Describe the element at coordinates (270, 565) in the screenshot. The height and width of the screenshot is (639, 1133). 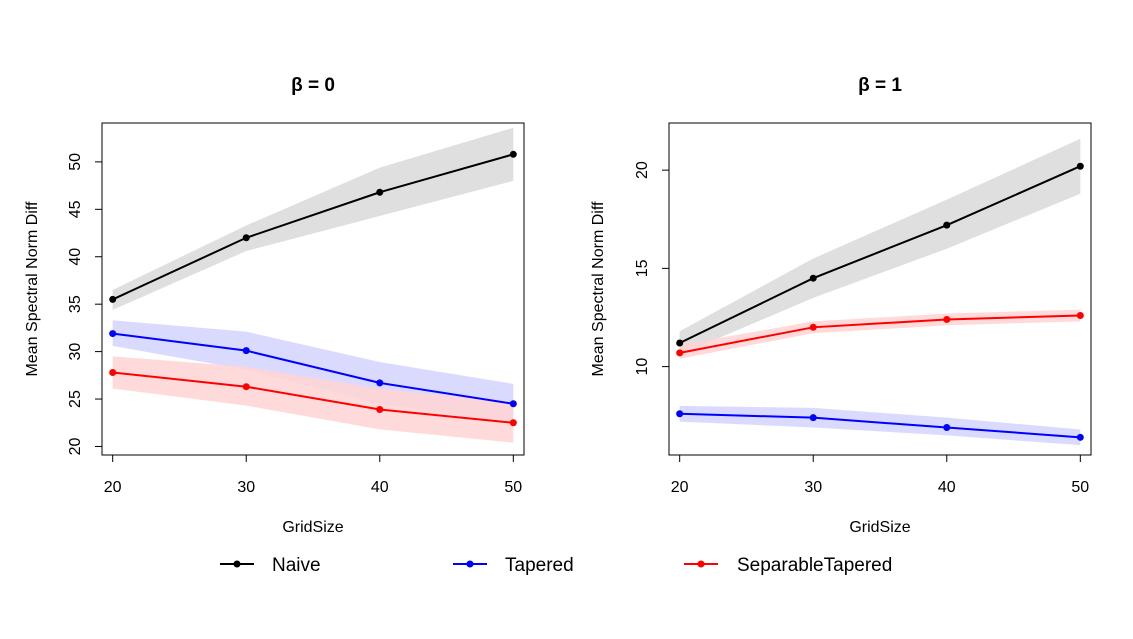
I see `legend-item-naive: Naive` at that location.